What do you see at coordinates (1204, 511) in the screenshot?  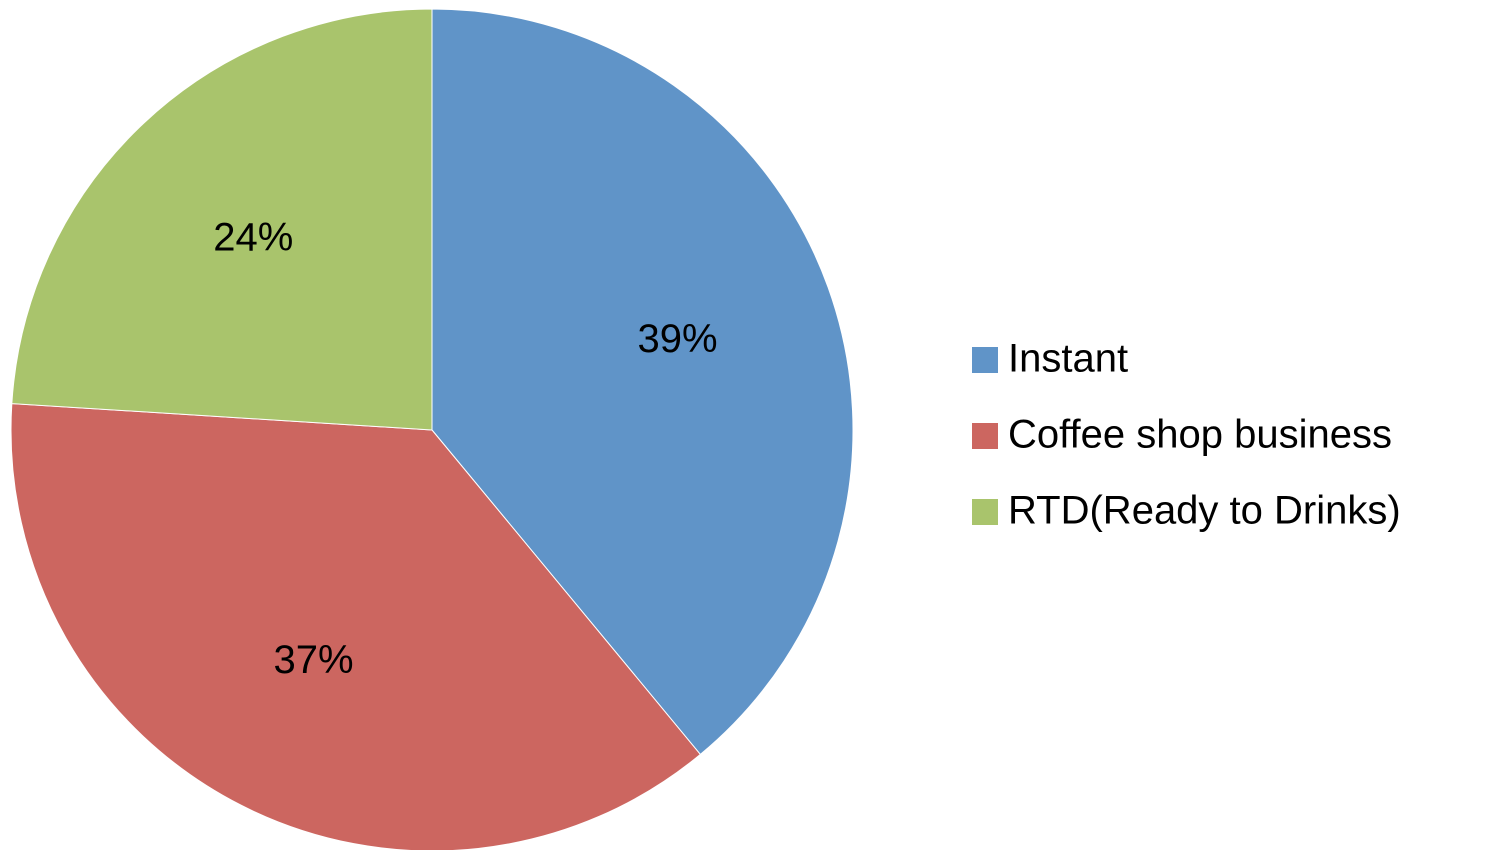 I see `legend-label: RTD(Ready to Drinks)` at bounding box center [1204, 511].